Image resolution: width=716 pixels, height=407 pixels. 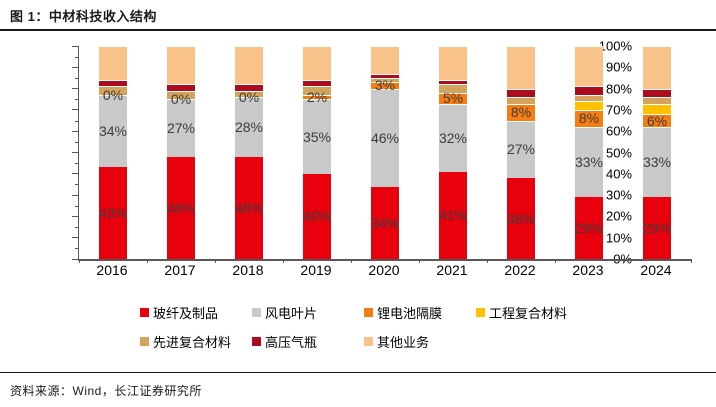 I want to click on legend-label: 其他业务, so click(x=403, y=342).